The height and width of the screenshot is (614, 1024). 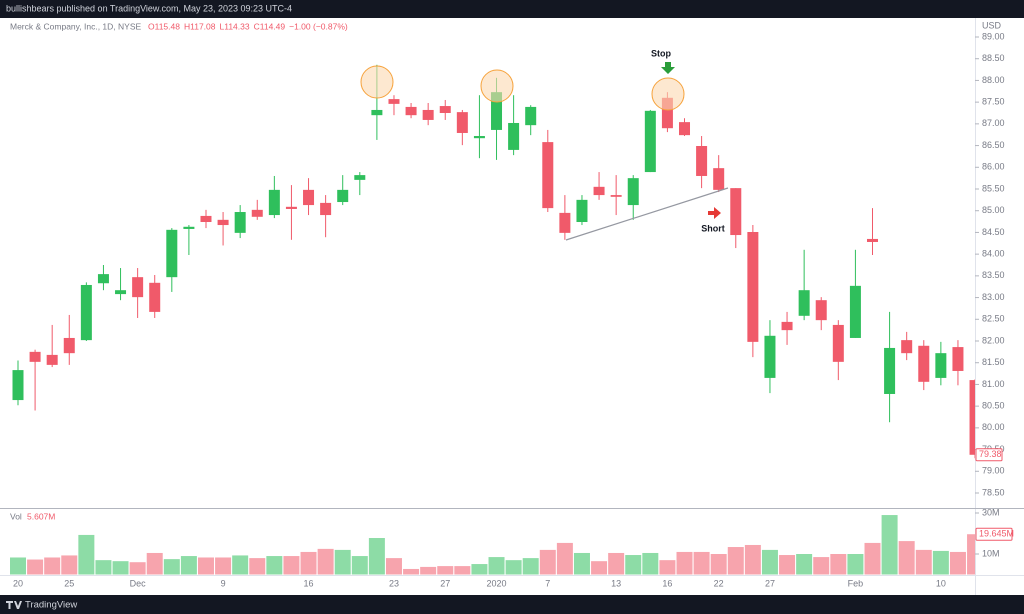 I want to click on x-tick-label: 25, so click(x=69, y=583).